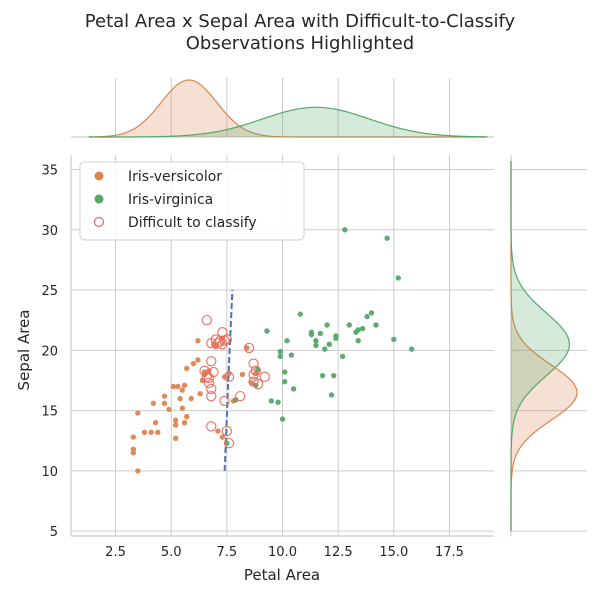 The width and height of the screenshot is (600, 604). What do you see at coordinates (192, 223) in the screenshot?
I see `legend-label-difficult: Difficult to classify` at bounding box center [192, 223].